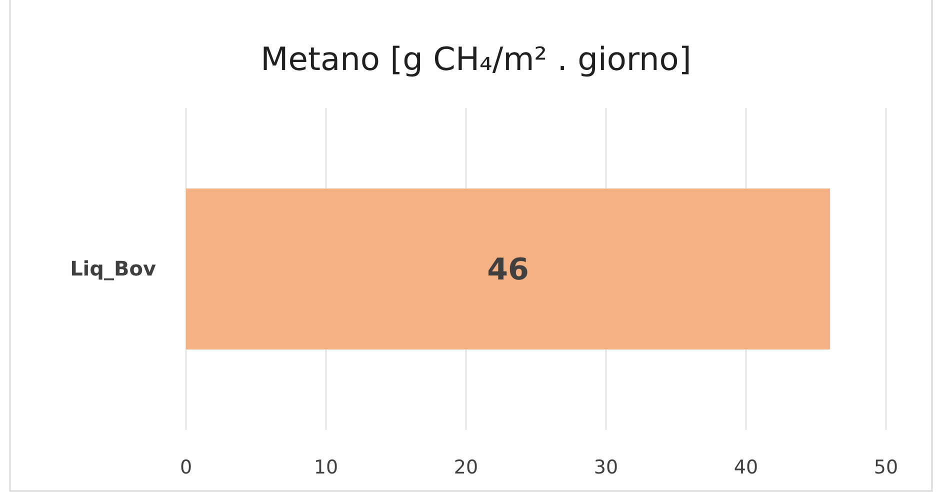 The width and height of the screenshot is (943, 495). I want to click on y-tick-label: Liq_Bov, so click(113, 268).